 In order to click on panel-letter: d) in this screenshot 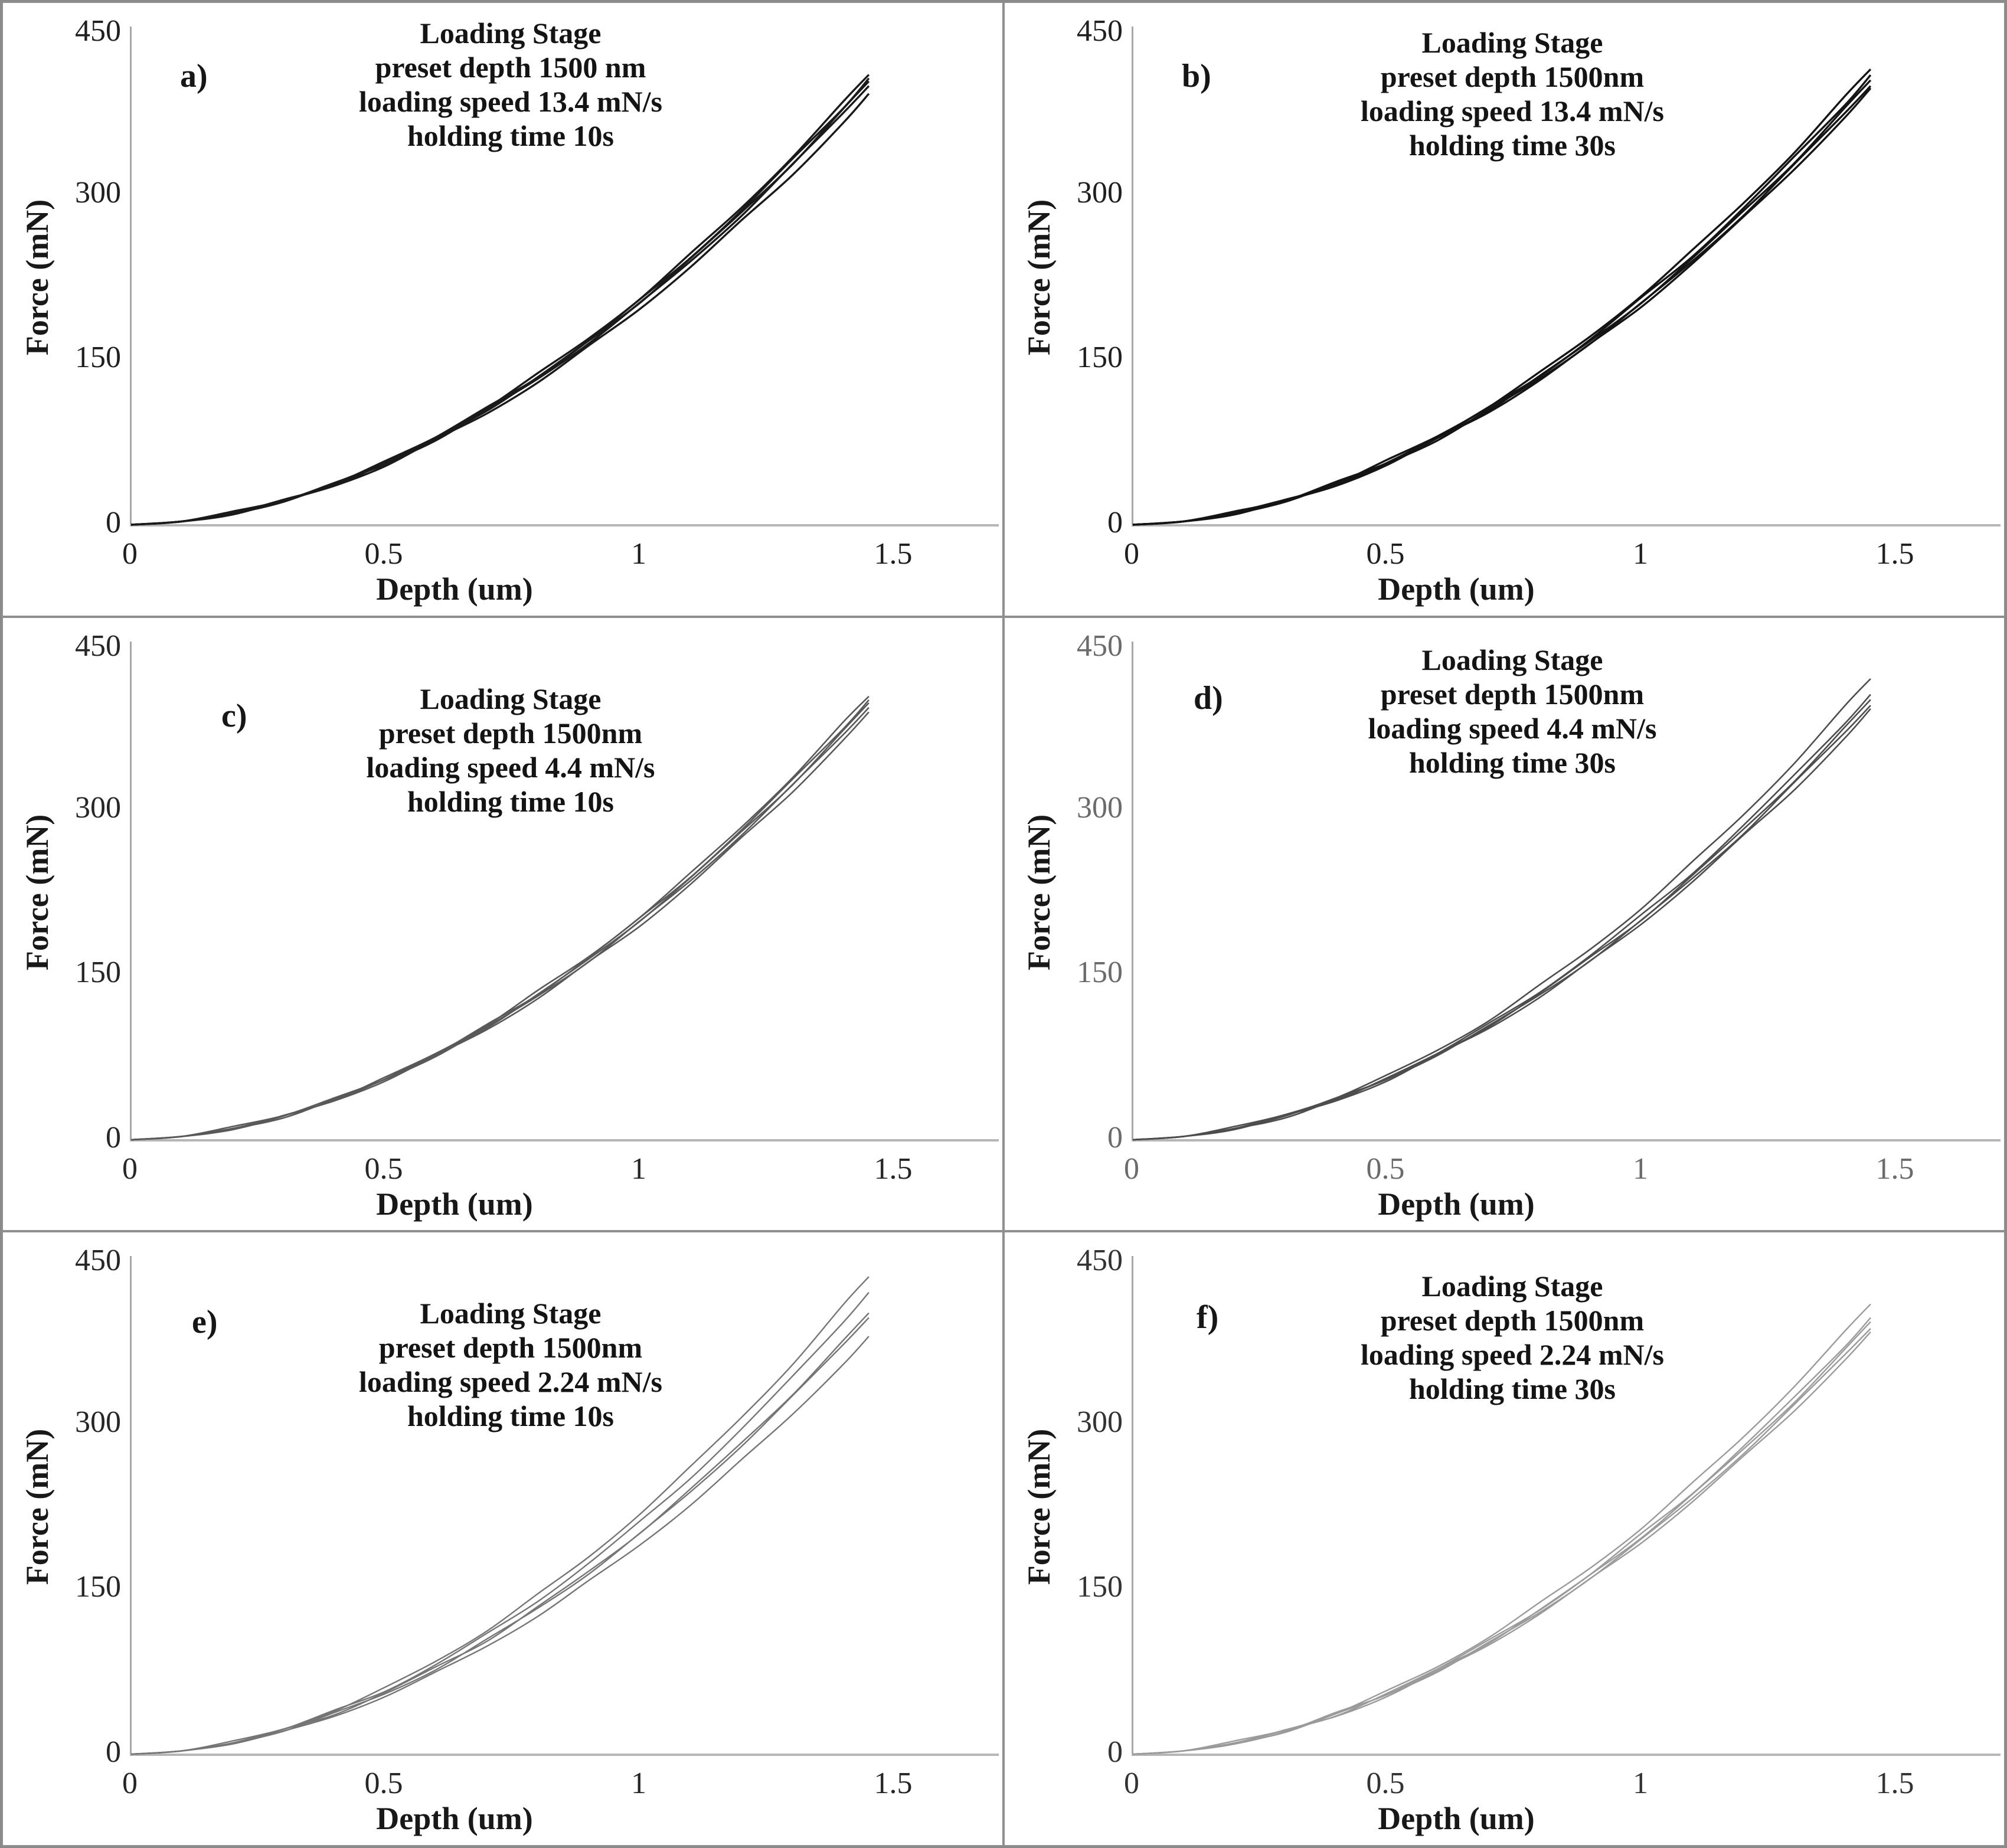, I will do `click(1208, 698)`.